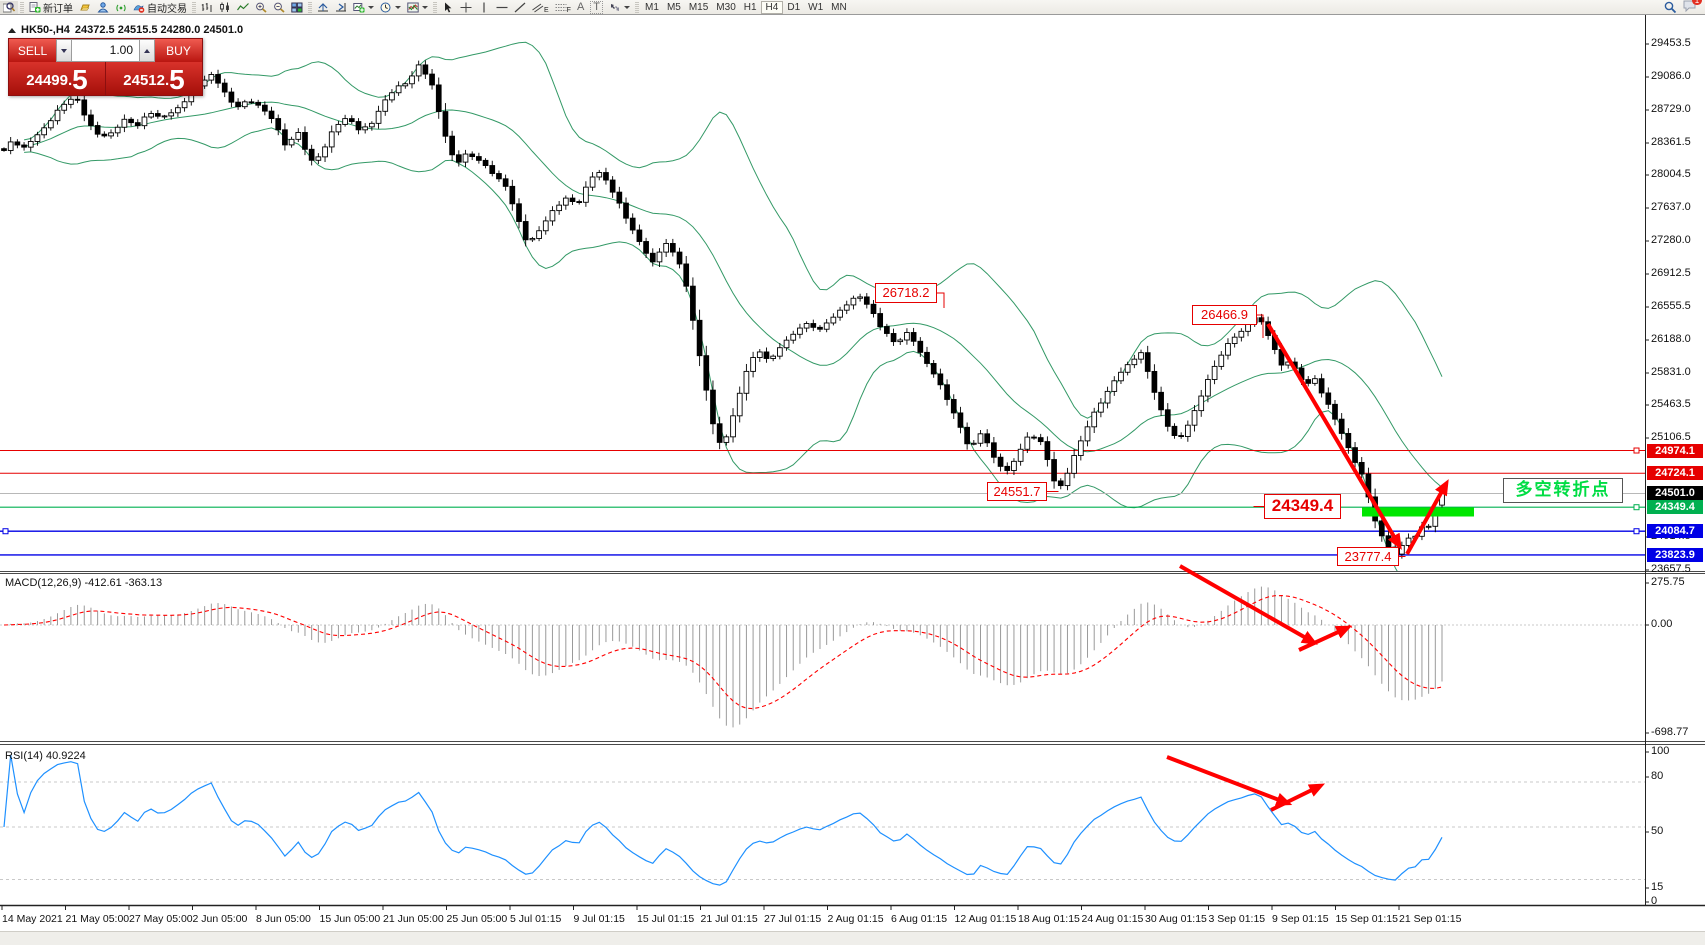  What do you see at coordinates (536, 919) in the screenshot?
I see `time-axis-label: 5 Jul 01:15` at bounding box center [536, 919].